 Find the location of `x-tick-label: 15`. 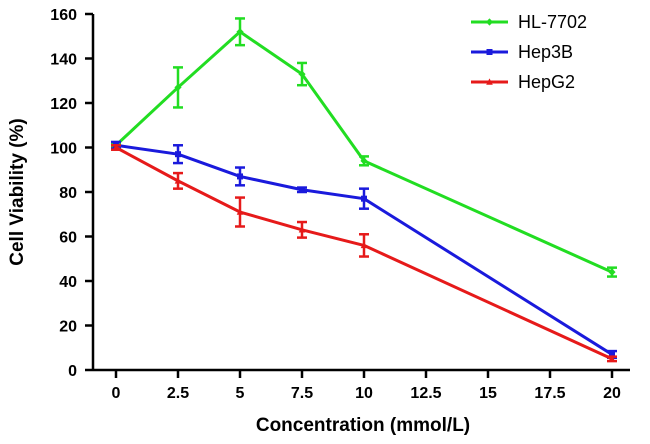

x-tick-label: 15 is located at coordinates (488, 393).